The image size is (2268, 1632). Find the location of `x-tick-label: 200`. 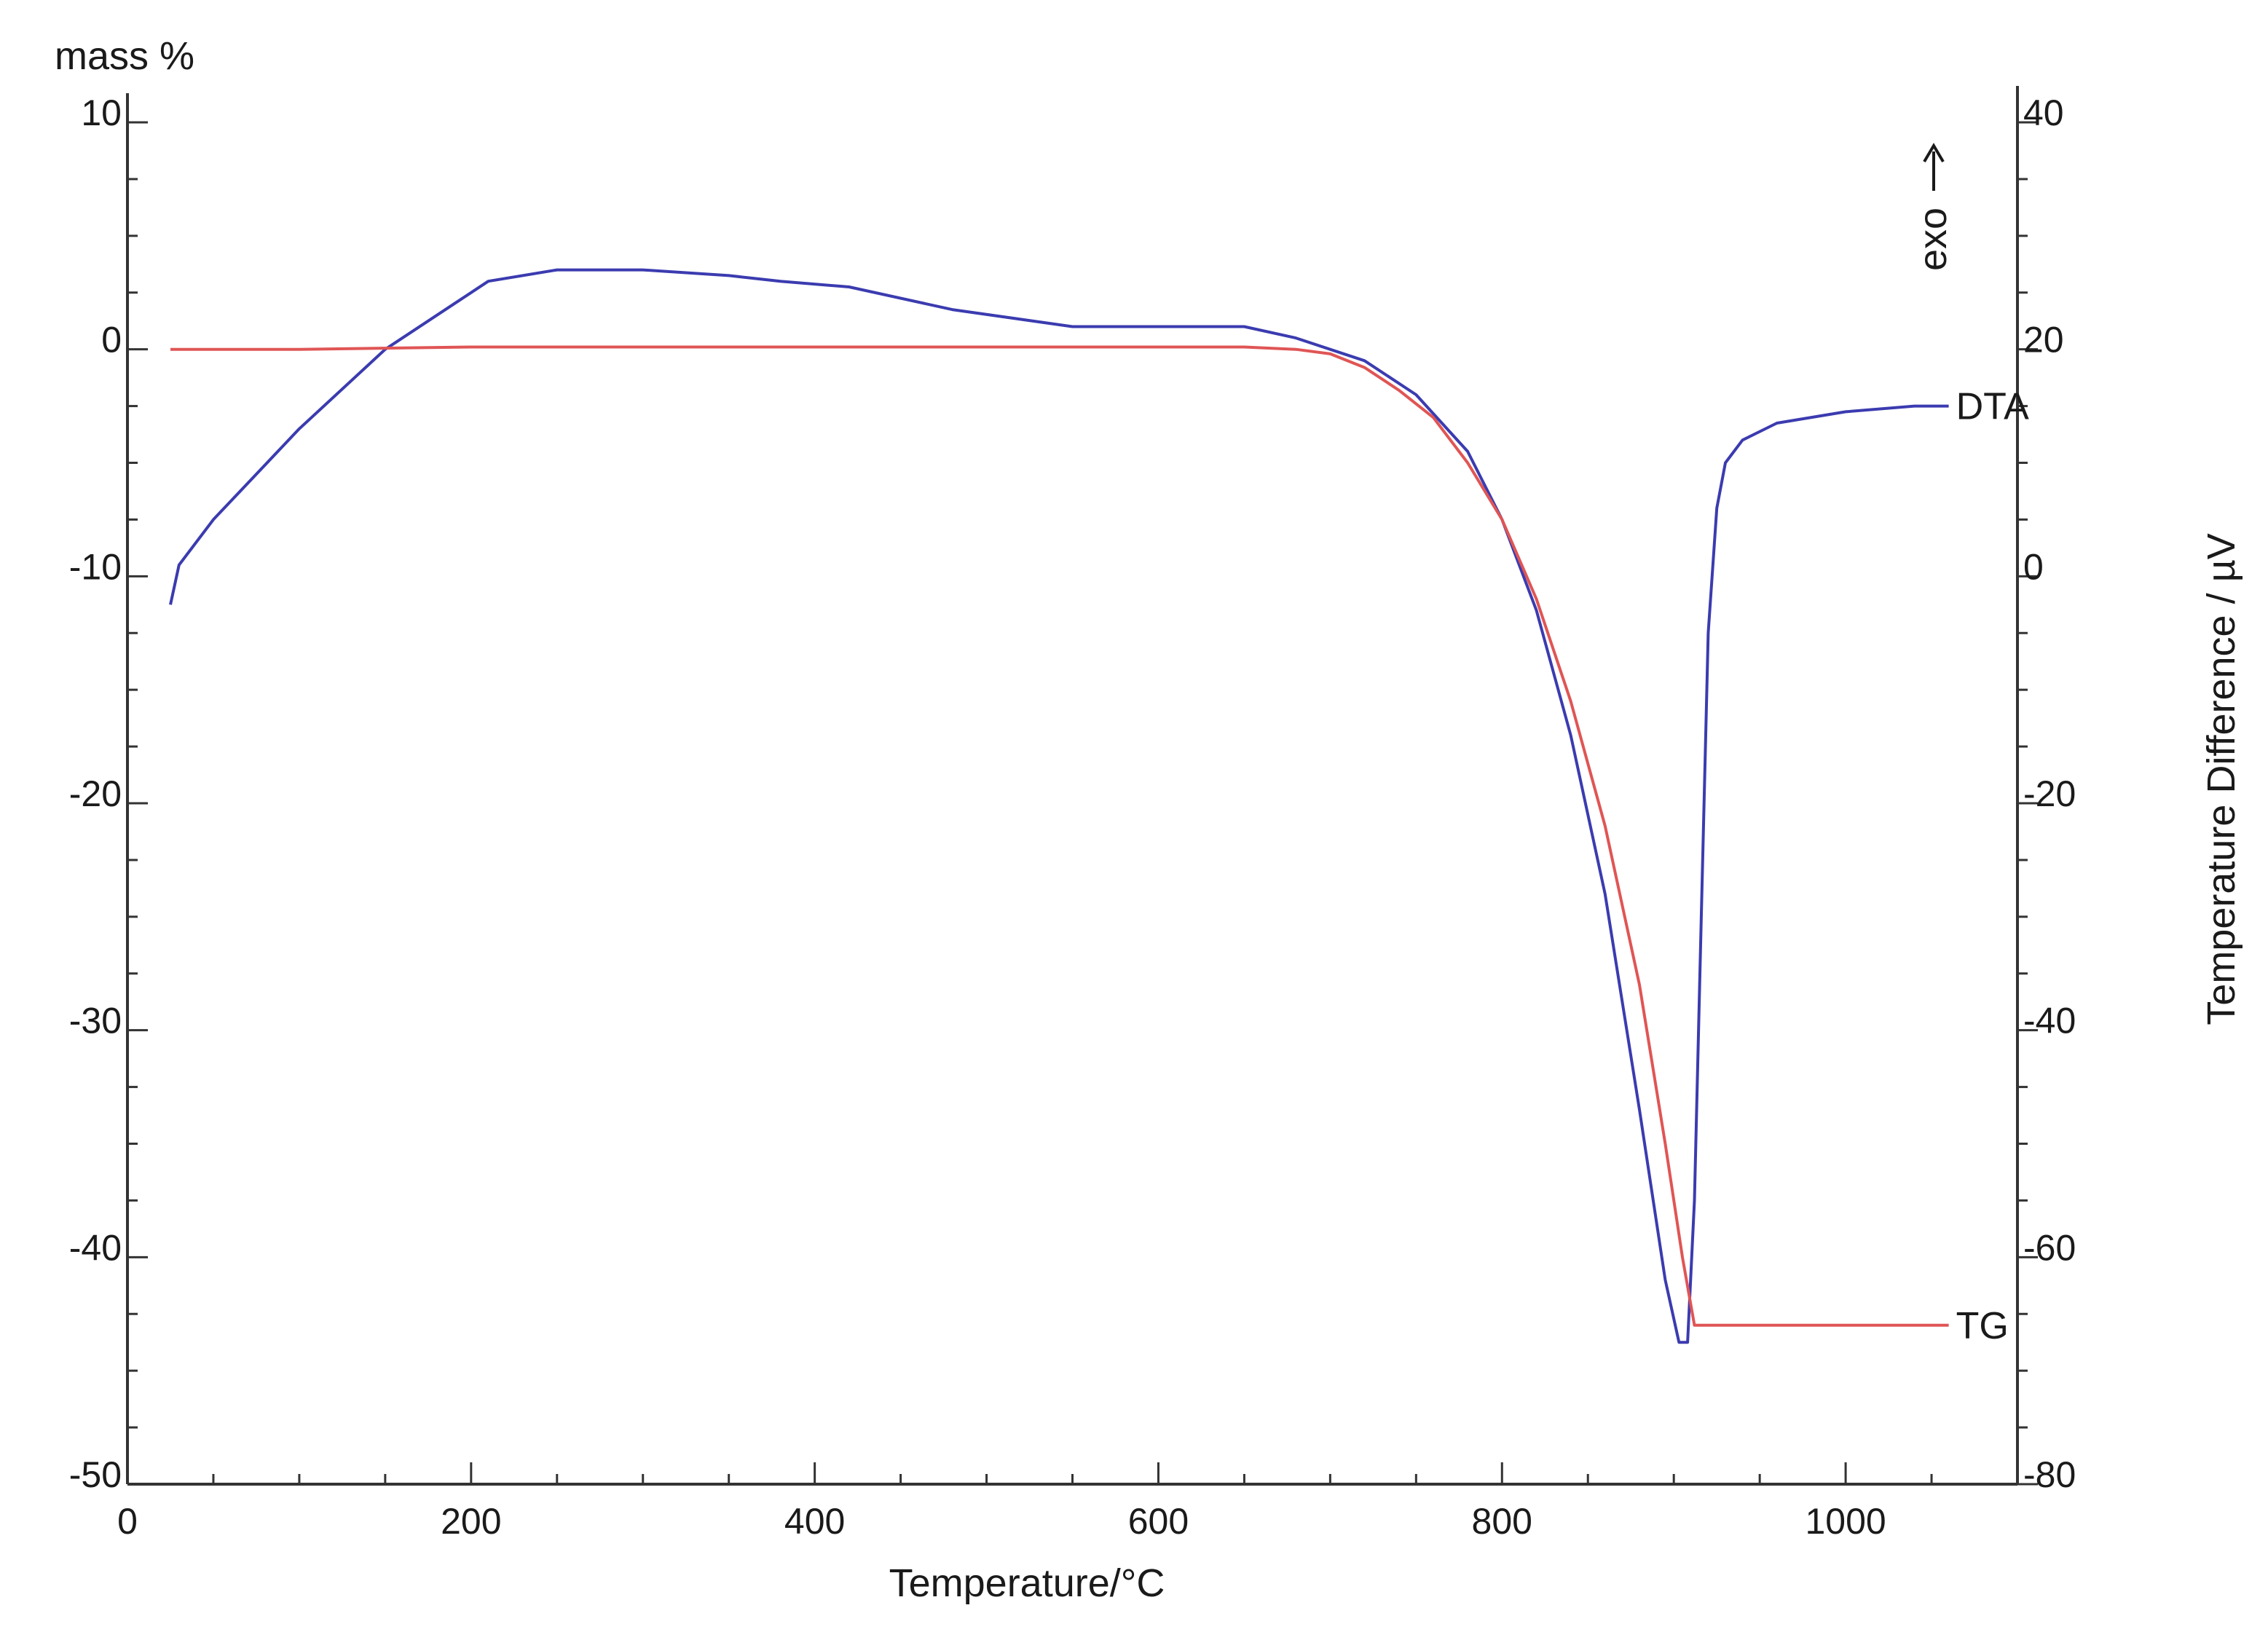

x-tick-label: 200 is located at coordinates (471, 1521).